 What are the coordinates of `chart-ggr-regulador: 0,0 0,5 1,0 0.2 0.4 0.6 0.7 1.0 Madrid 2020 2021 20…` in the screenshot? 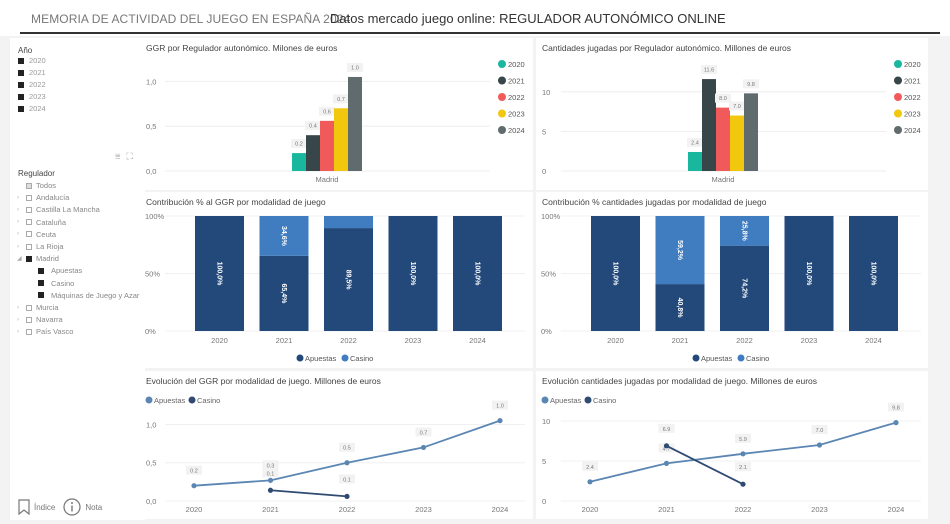 It's located at (335, 122).